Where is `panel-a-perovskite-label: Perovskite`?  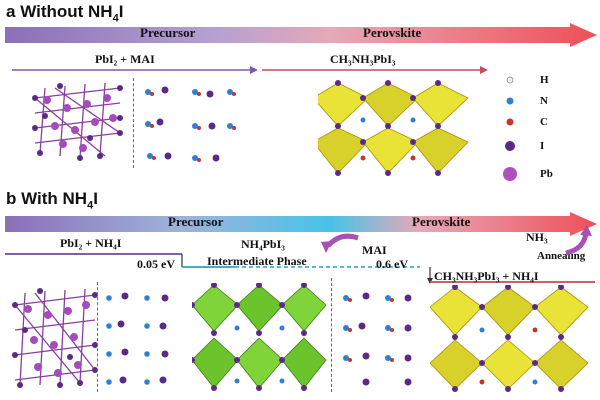 panel-a-perovskite-label: Perovskite is located at coordinates (392, 32).